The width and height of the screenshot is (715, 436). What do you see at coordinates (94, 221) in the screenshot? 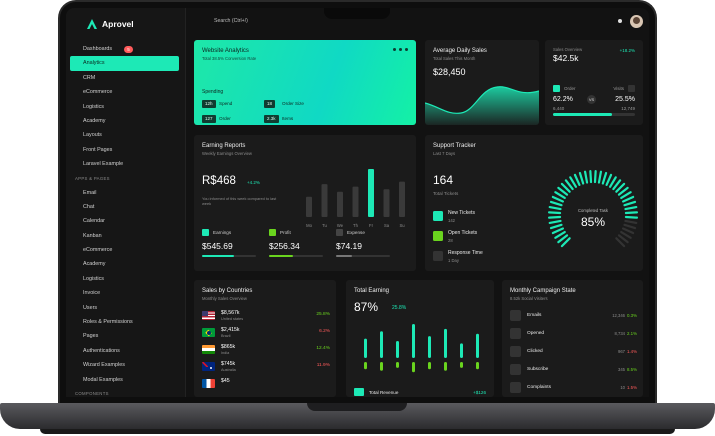
I see `sidebar-item: Calendar` at bounding box center [94, 221].